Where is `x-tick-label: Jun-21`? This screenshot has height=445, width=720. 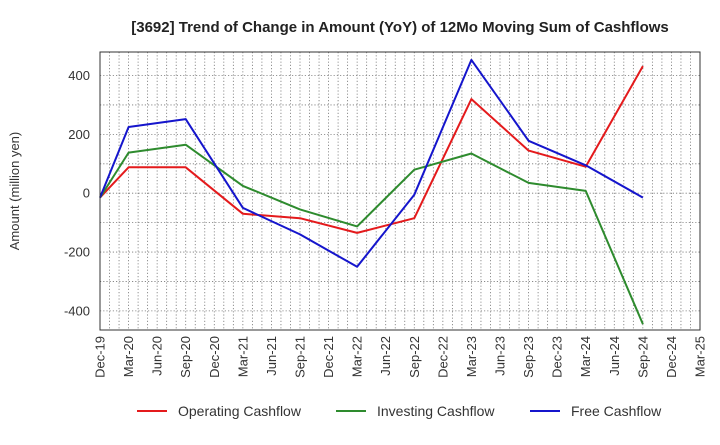 x-tick-label: Jun-21 is located at coordinates (271, 356).